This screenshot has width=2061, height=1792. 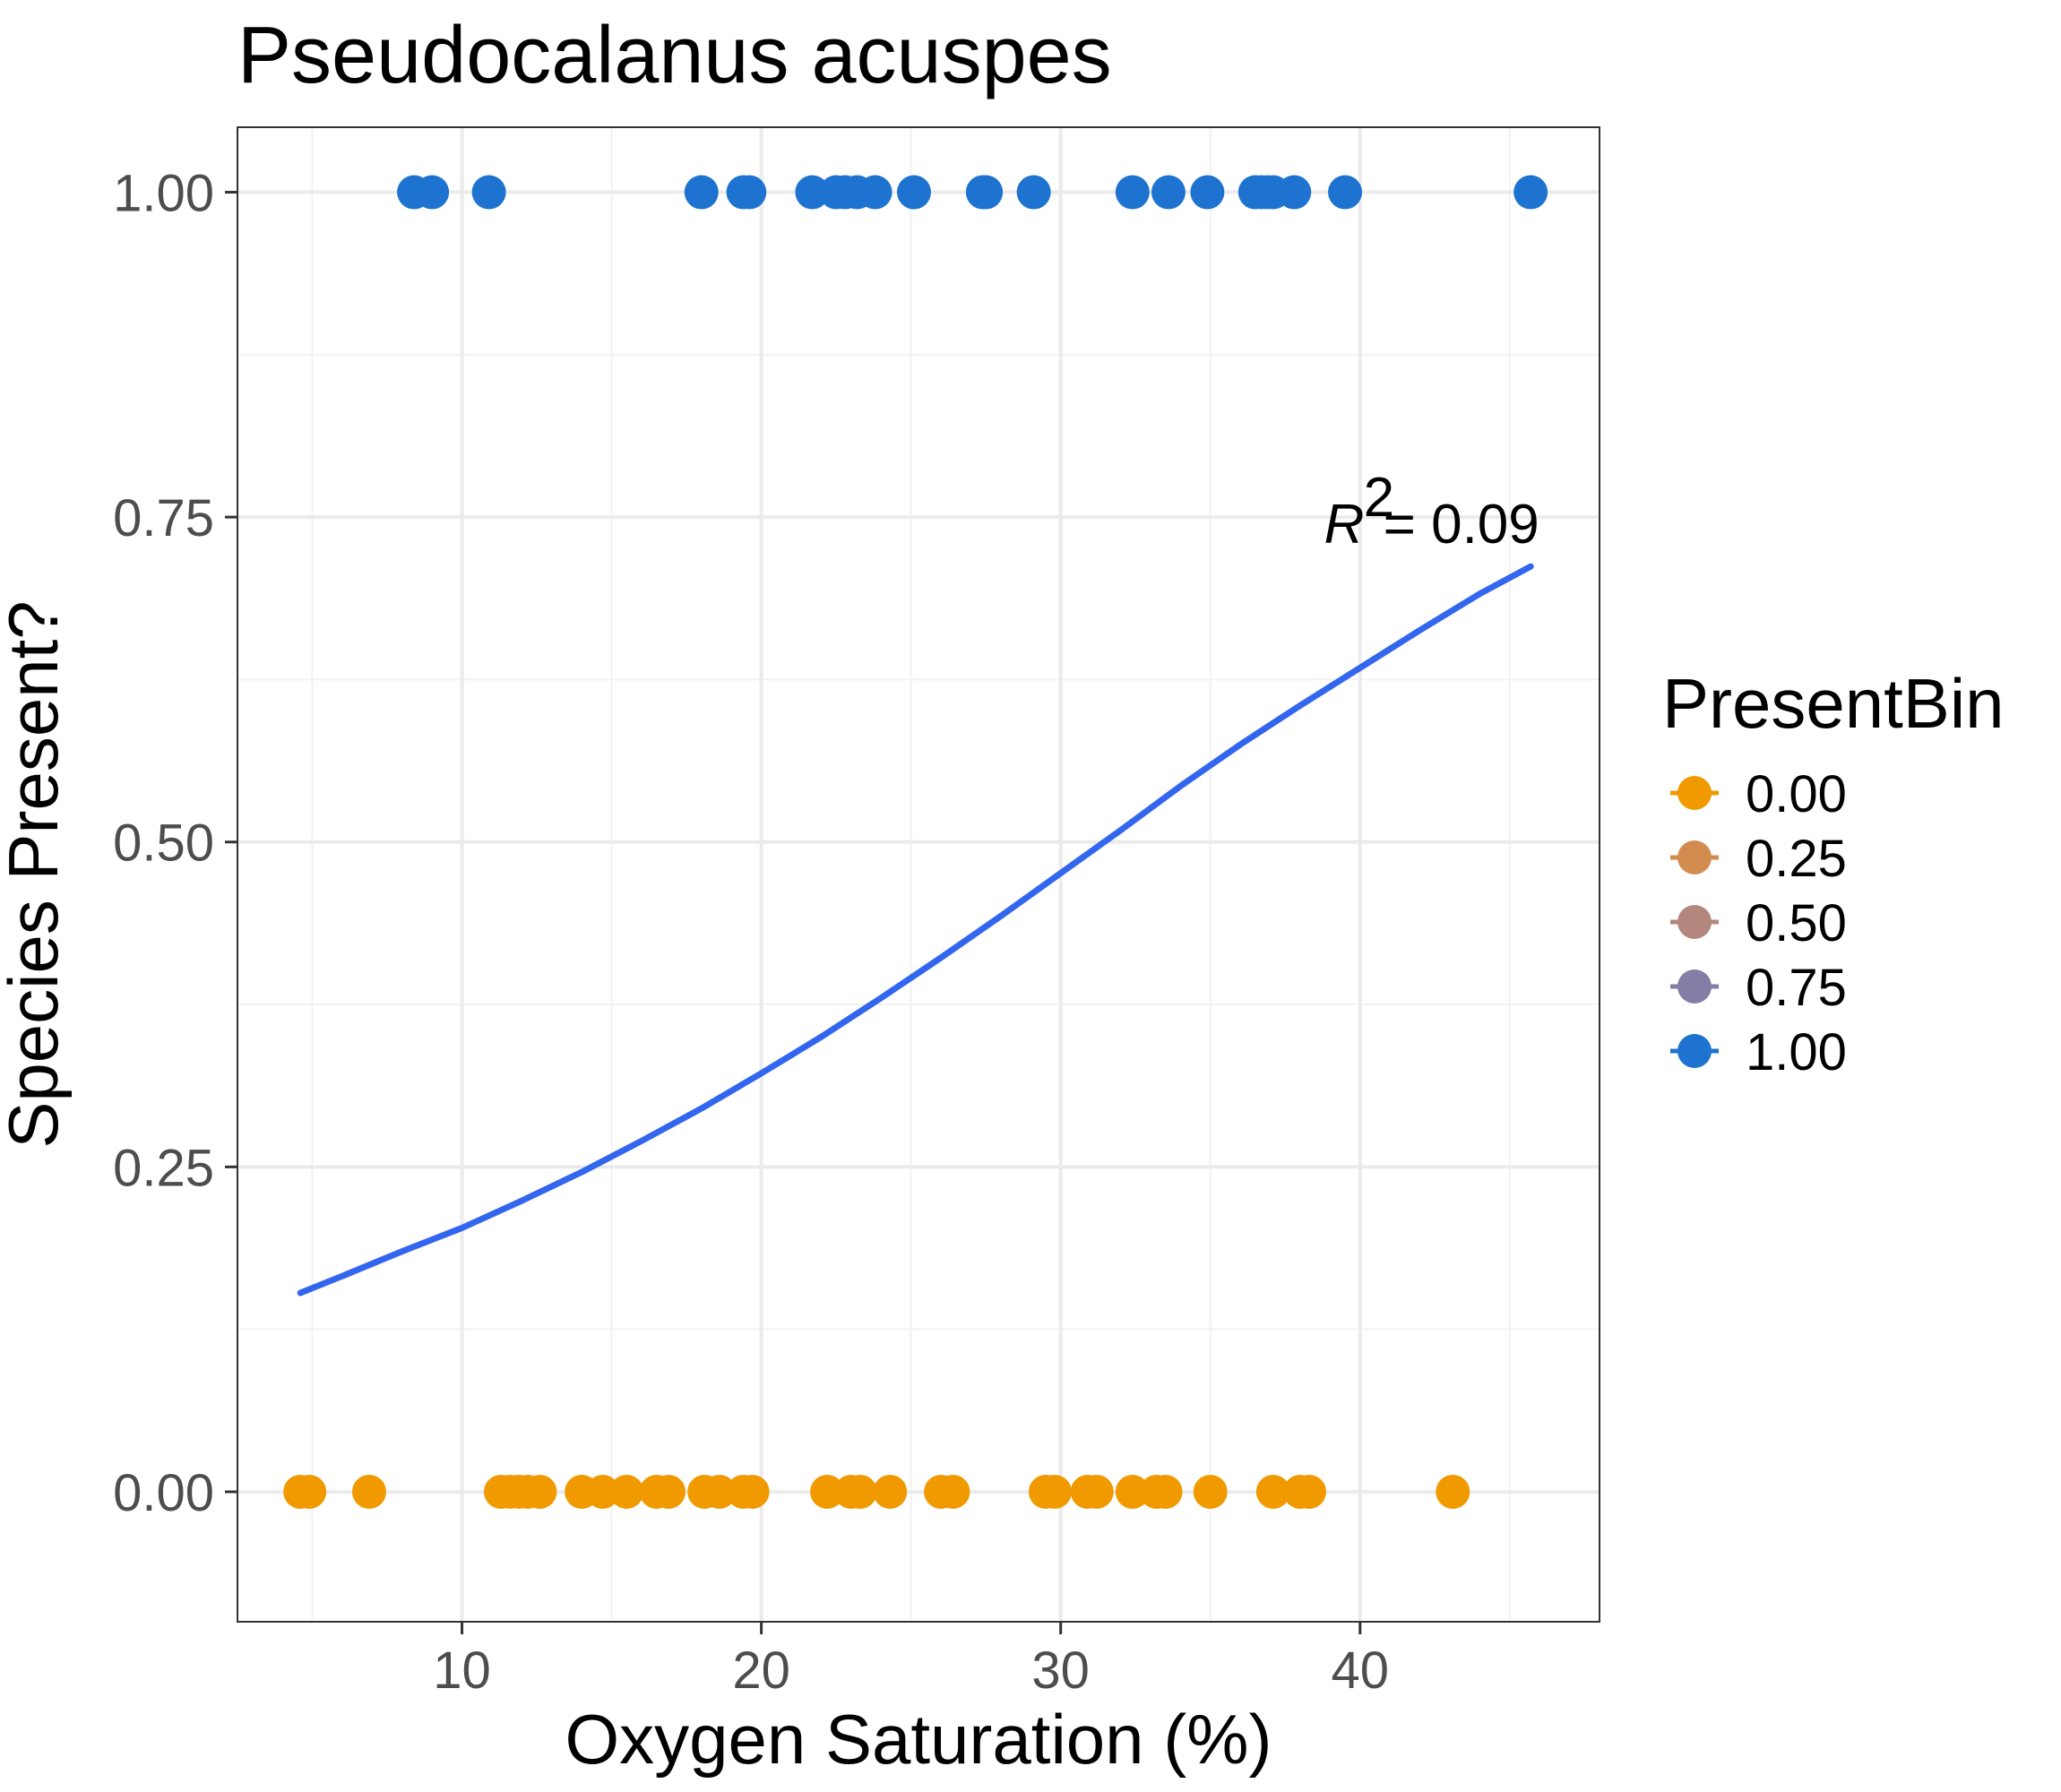 I want to click on legend-entries: 0.00 0.25 0.50 0.75 1.00, so click(x=1758, y=923).